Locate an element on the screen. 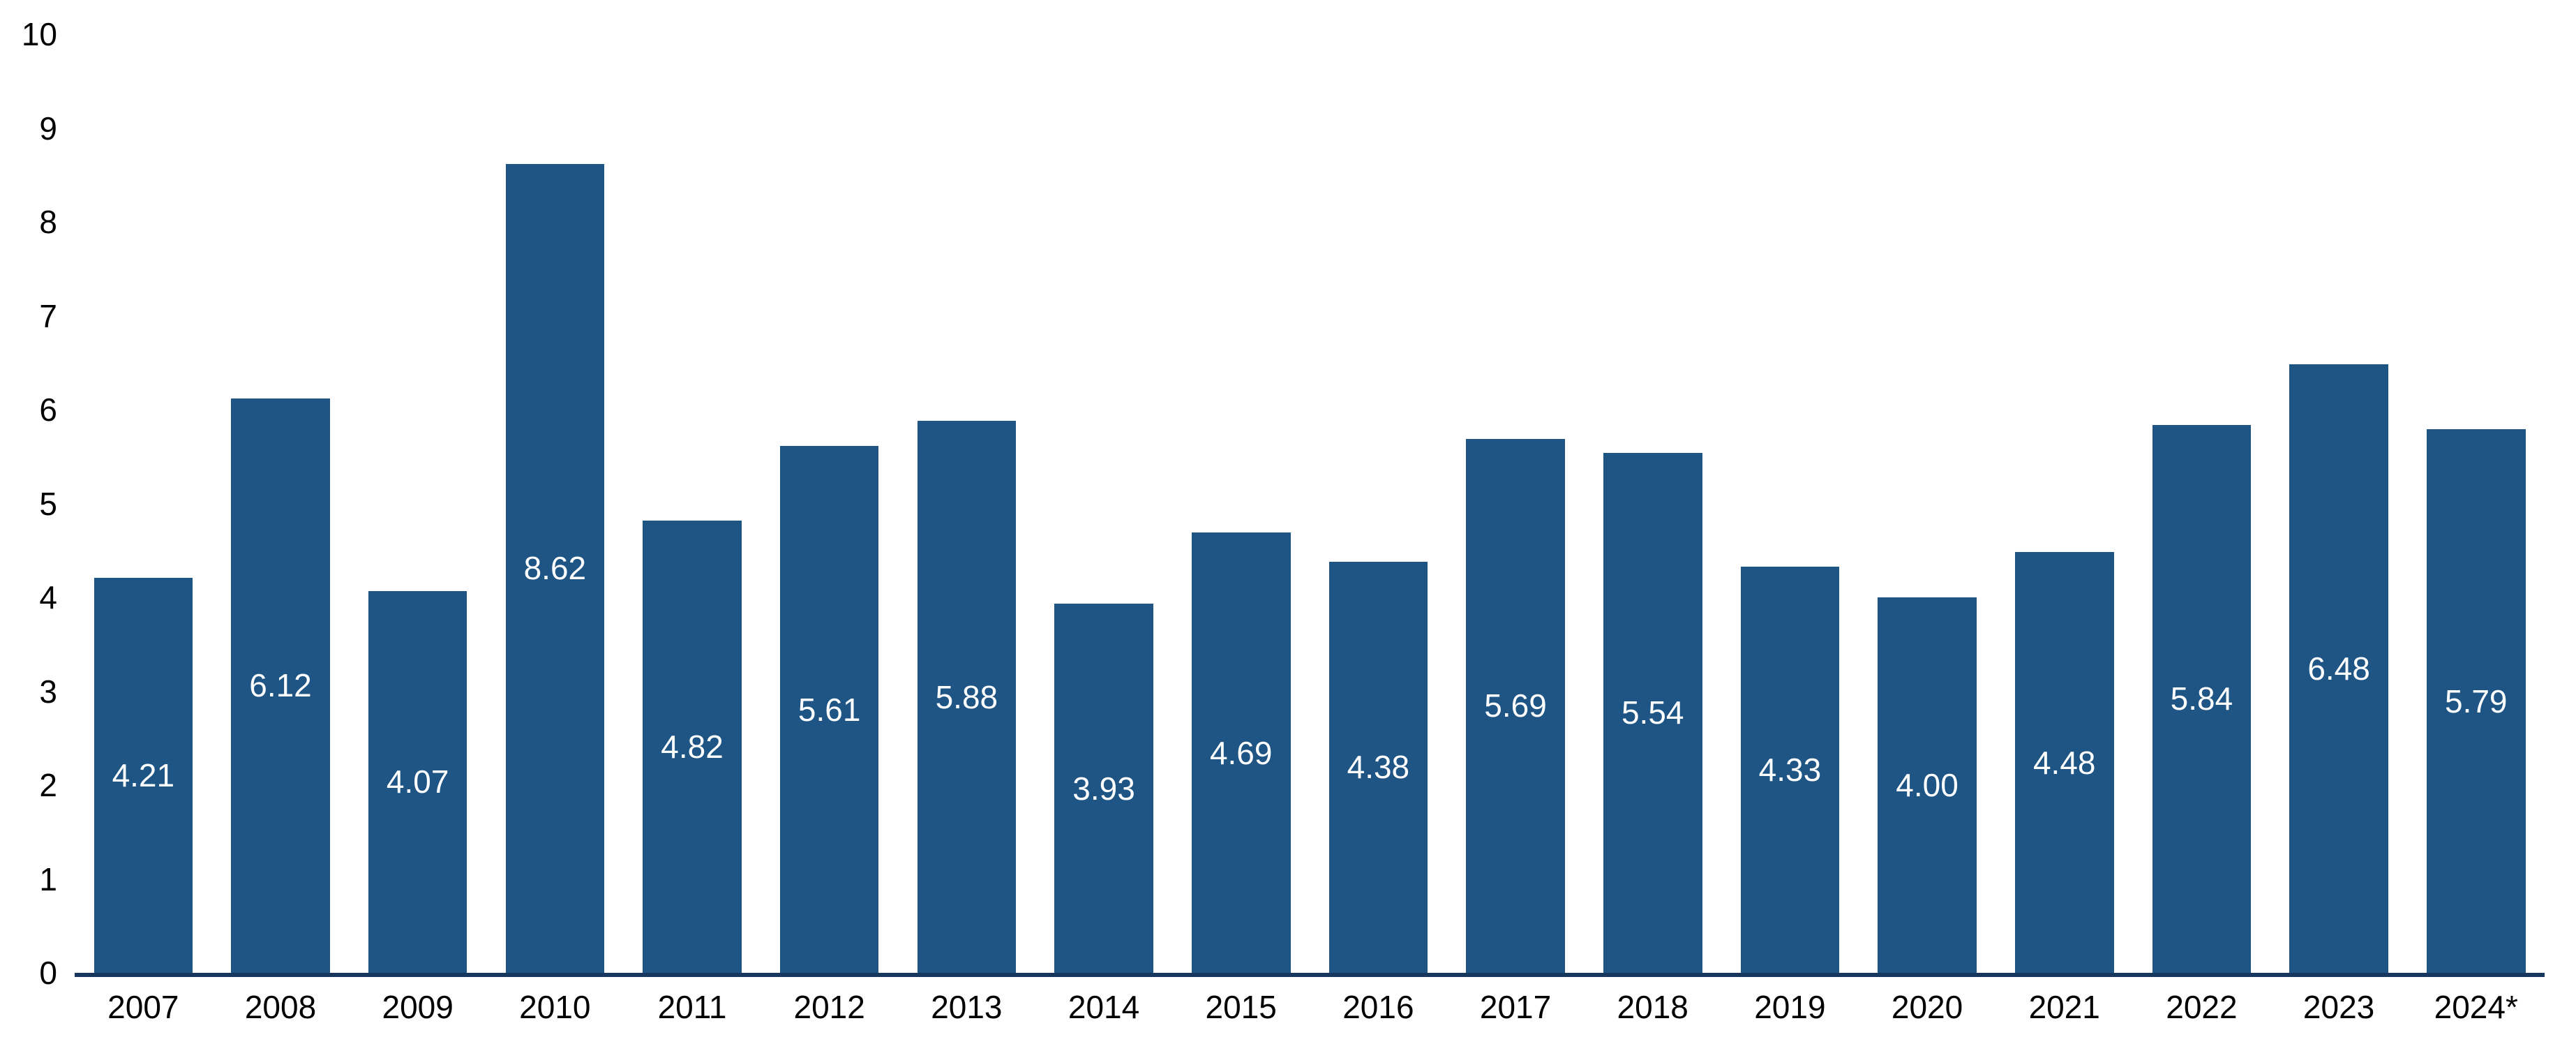 The width and height of the screenshot is (2576, 1044). bar-value-label: 4.48 is located at coordinates (2064, 763).